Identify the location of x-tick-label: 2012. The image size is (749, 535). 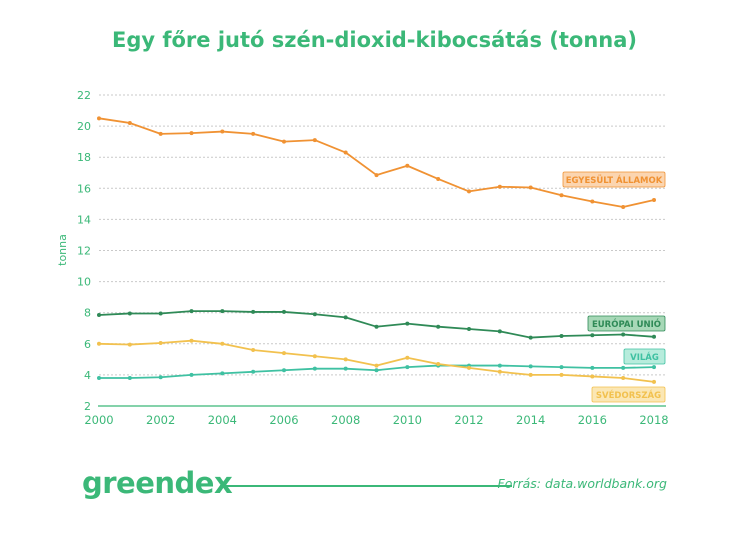
(468, 420).